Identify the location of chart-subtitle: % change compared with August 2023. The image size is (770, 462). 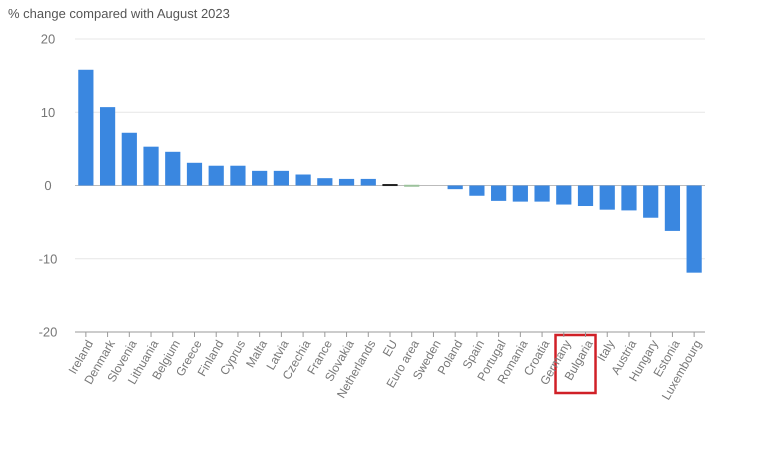
(119, 13).